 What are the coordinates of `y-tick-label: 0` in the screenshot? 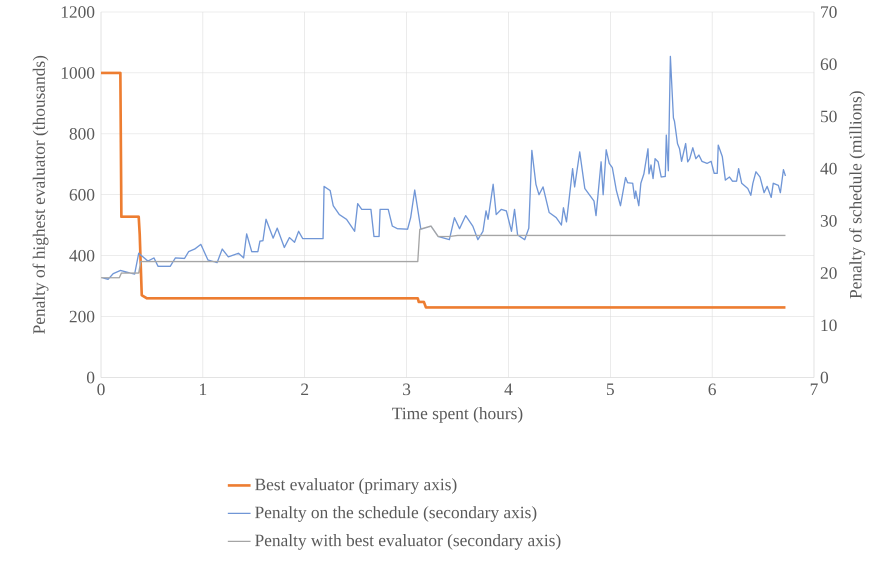 It's located at (90, 378).